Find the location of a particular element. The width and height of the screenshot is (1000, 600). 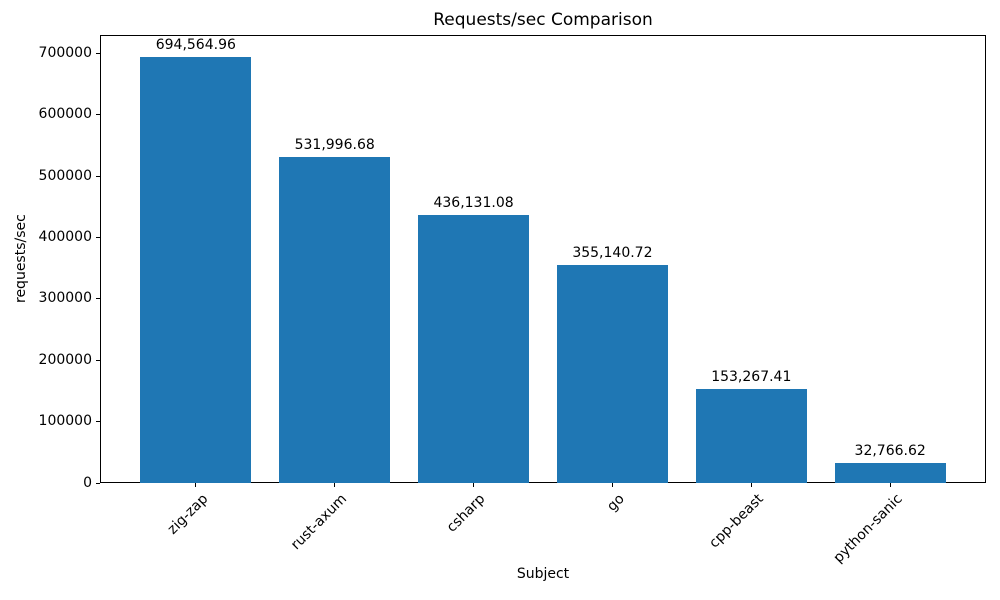

bar-value-label: 355,140.72 is located at coordinates (612, 253).